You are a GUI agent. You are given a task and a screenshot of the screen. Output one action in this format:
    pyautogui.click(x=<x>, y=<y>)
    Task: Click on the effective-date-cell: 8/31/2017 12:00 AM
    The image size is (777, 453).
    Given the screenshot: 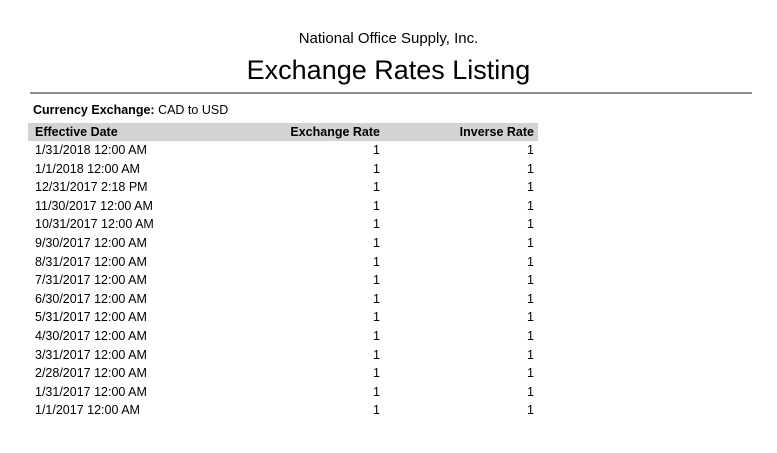 What is the action you would take?
    pyautogui.click(x=91, y=261)
    